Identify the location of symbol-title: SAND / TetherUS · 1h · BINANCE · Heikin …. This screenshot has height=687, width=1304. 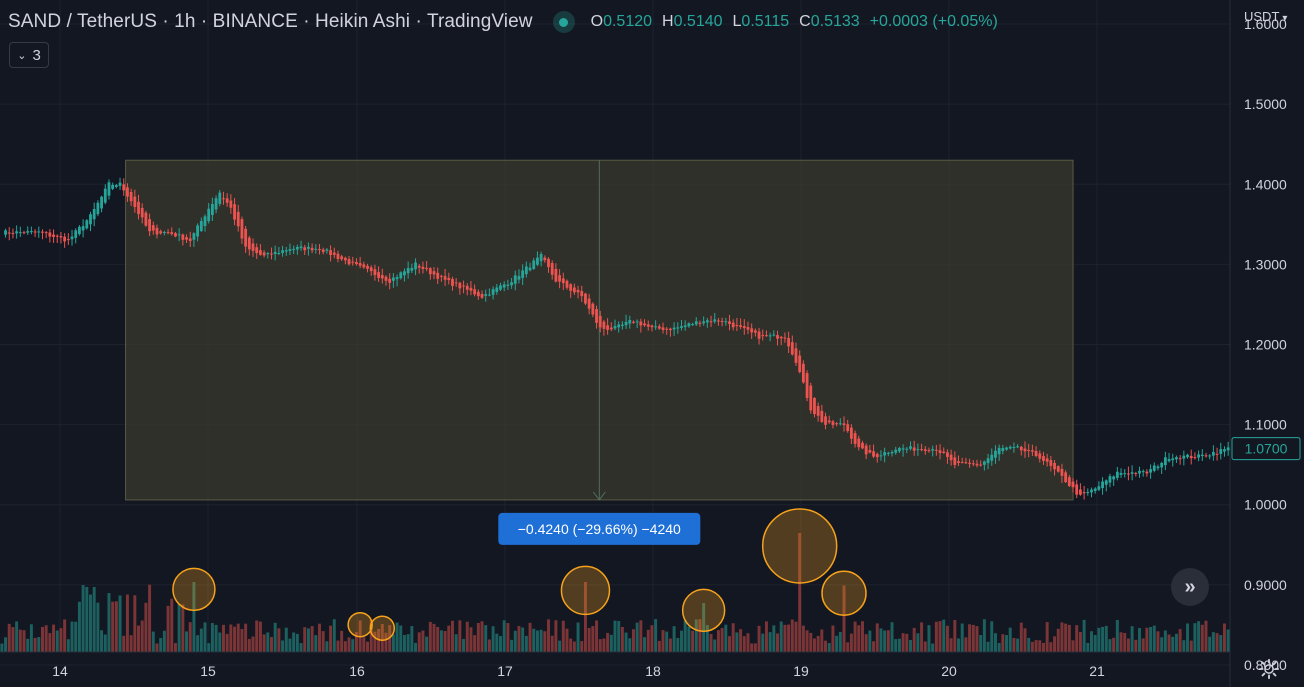
(270, 21).